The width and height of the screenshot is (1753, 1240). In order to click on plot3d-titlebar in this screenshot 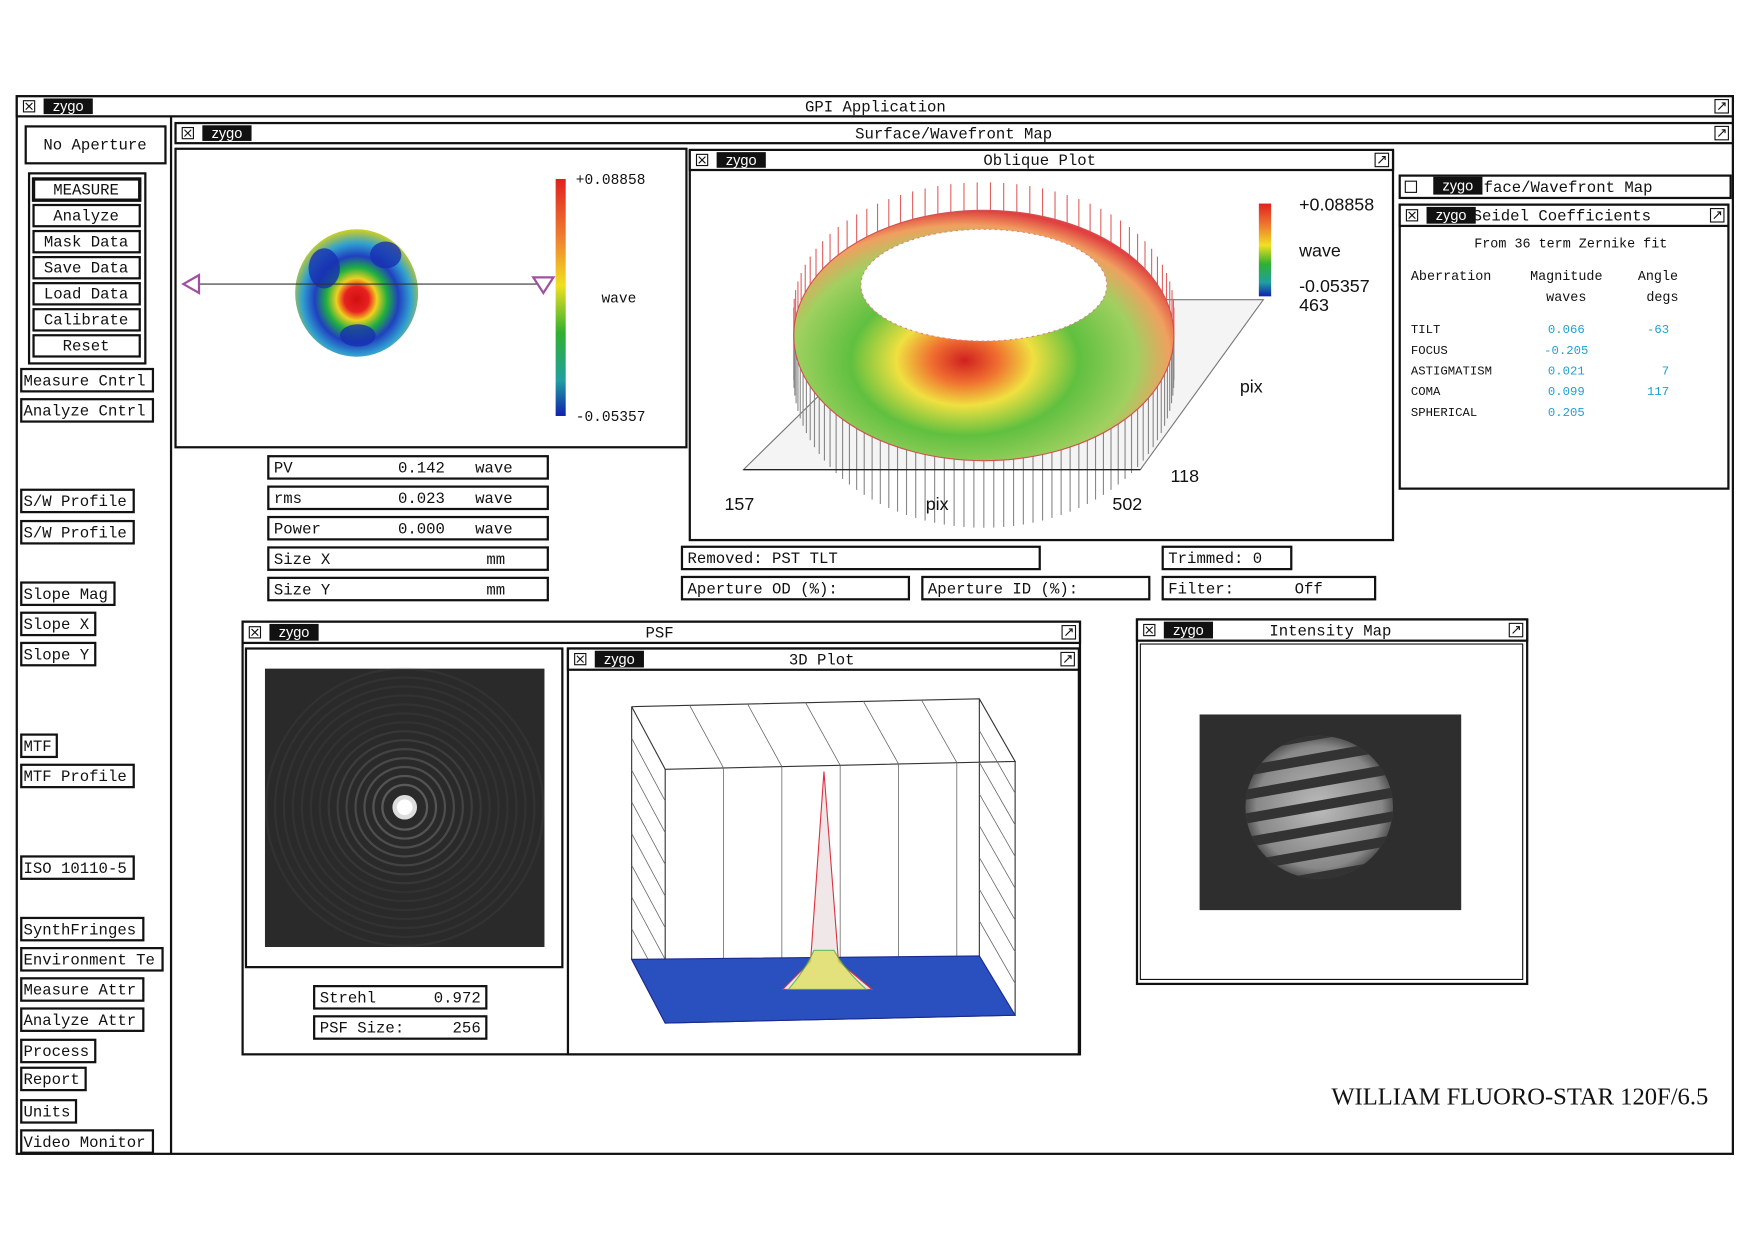, I will do `click(823, 659)`.